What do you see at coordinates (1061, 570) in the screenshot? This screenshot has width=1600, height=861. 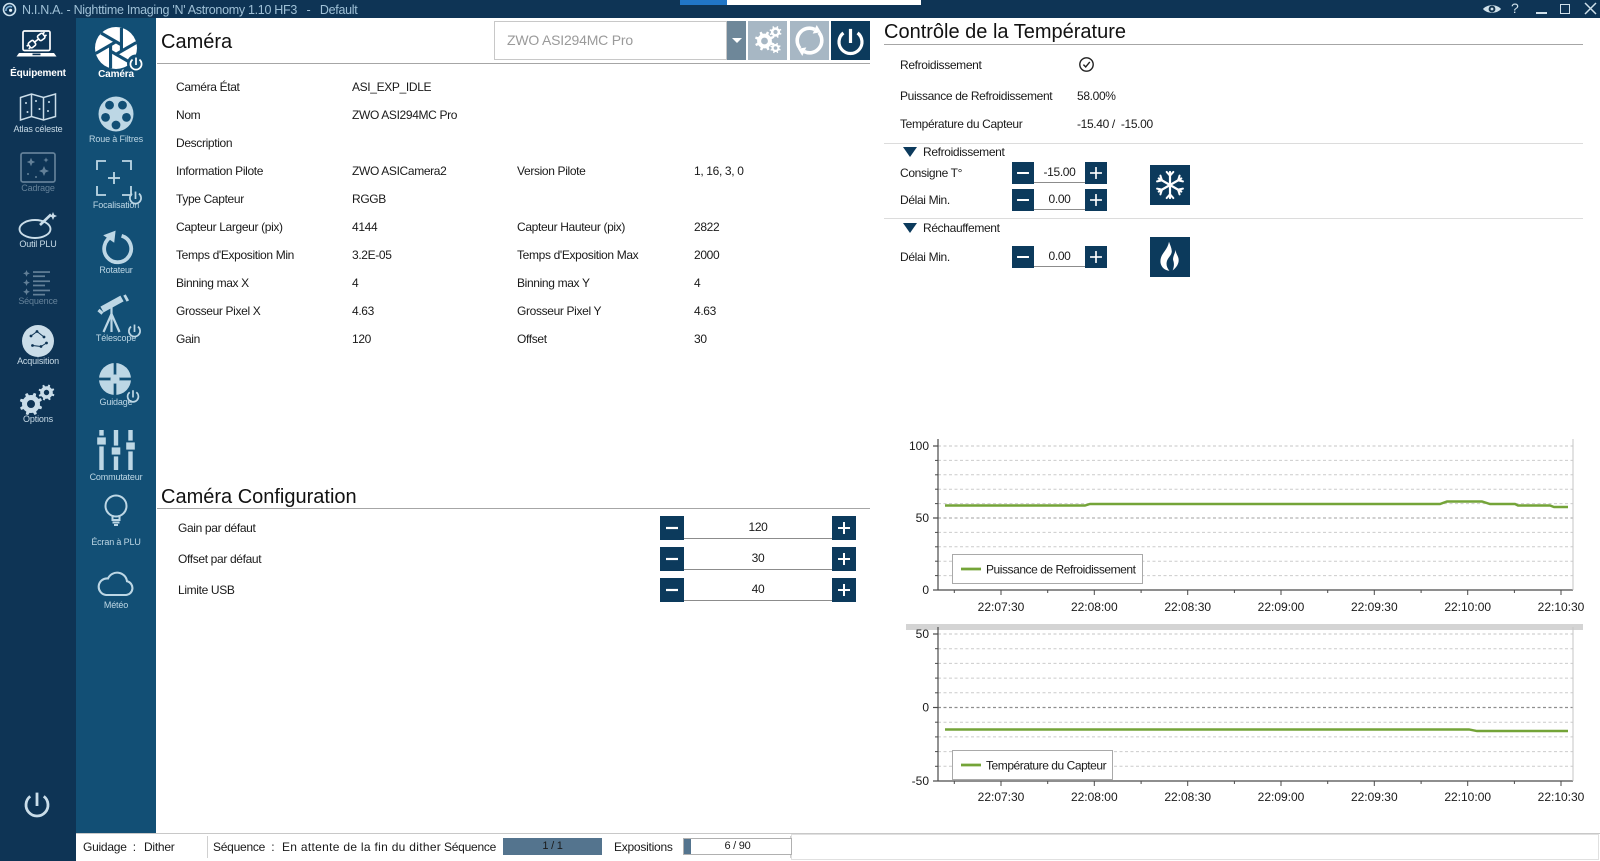 I see `svg-text: Puissance de Refroidissement` at bounding box center [1061, 570].